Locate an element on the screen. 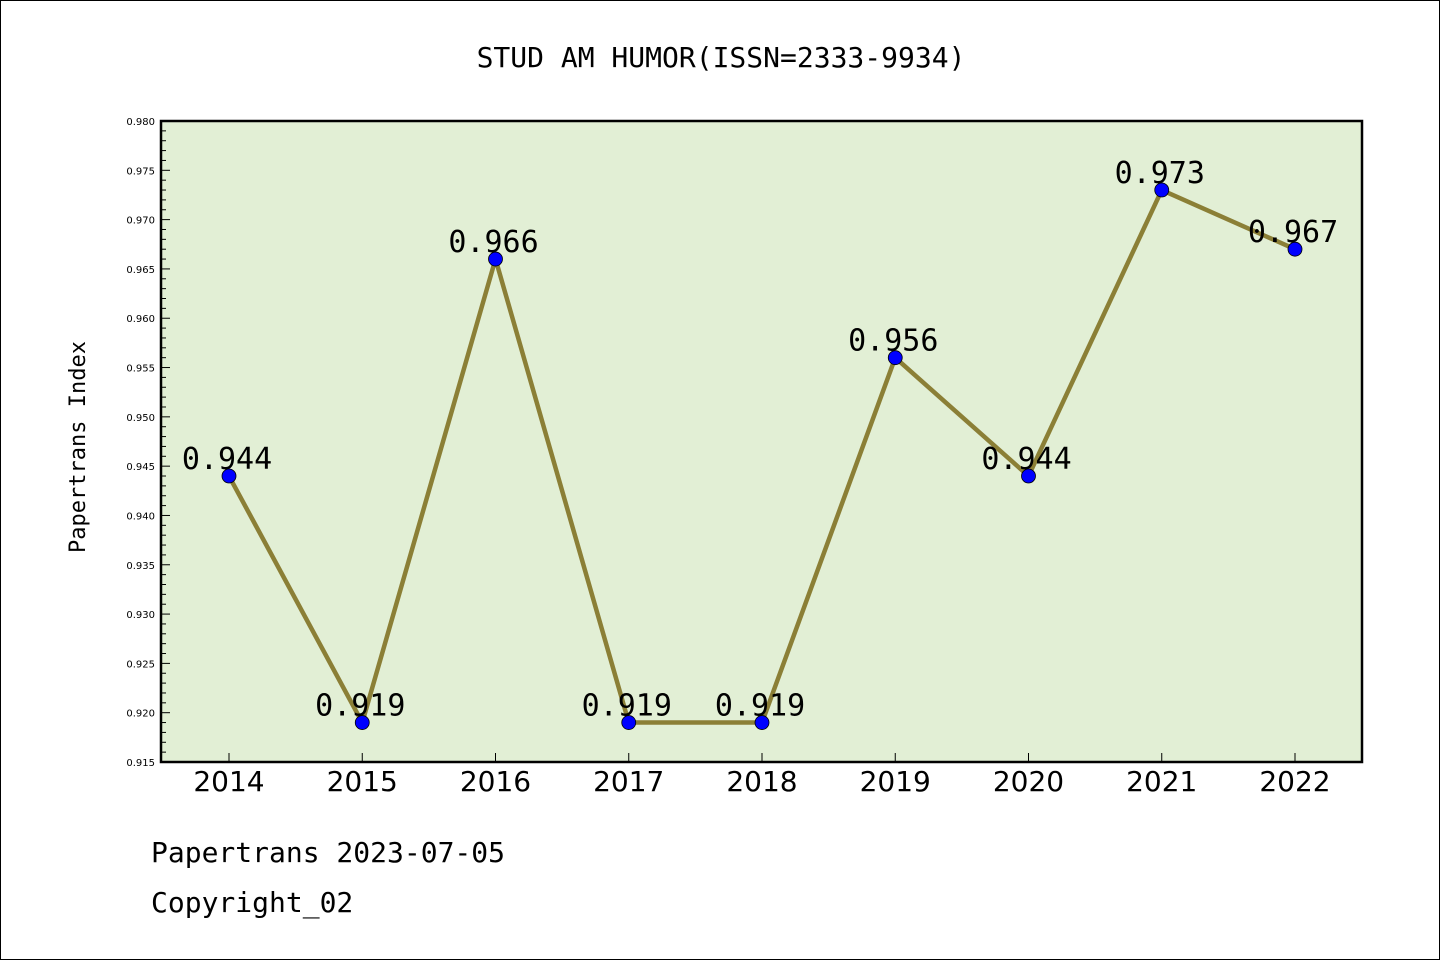  y-tick-label: 0.920 is located at coordinates (140, 714).